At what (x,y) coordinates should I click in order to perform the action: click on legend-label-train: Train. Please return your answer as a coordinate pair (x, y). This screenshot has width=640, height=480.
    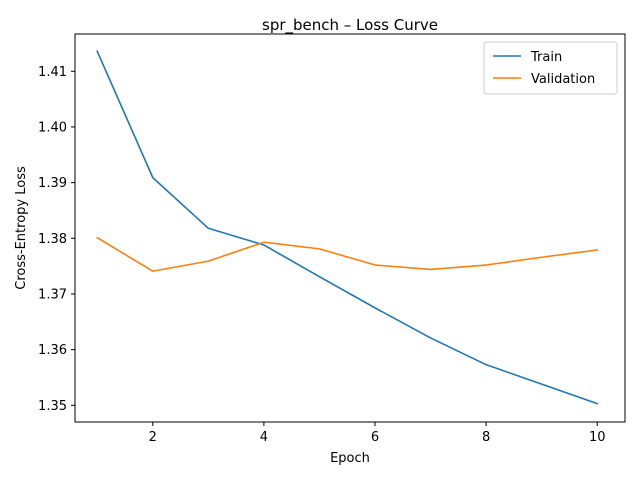
    Looking at the image, I should click on (546, 57).